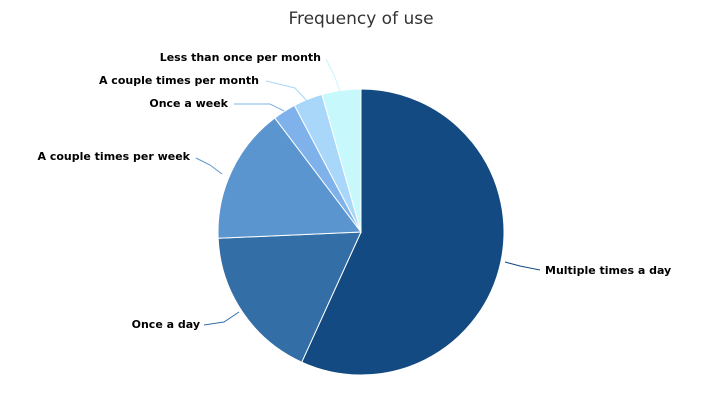 The height and width of the screenshot is (413, 707). I want to click on connector-once-a-day, so click(221, 318).